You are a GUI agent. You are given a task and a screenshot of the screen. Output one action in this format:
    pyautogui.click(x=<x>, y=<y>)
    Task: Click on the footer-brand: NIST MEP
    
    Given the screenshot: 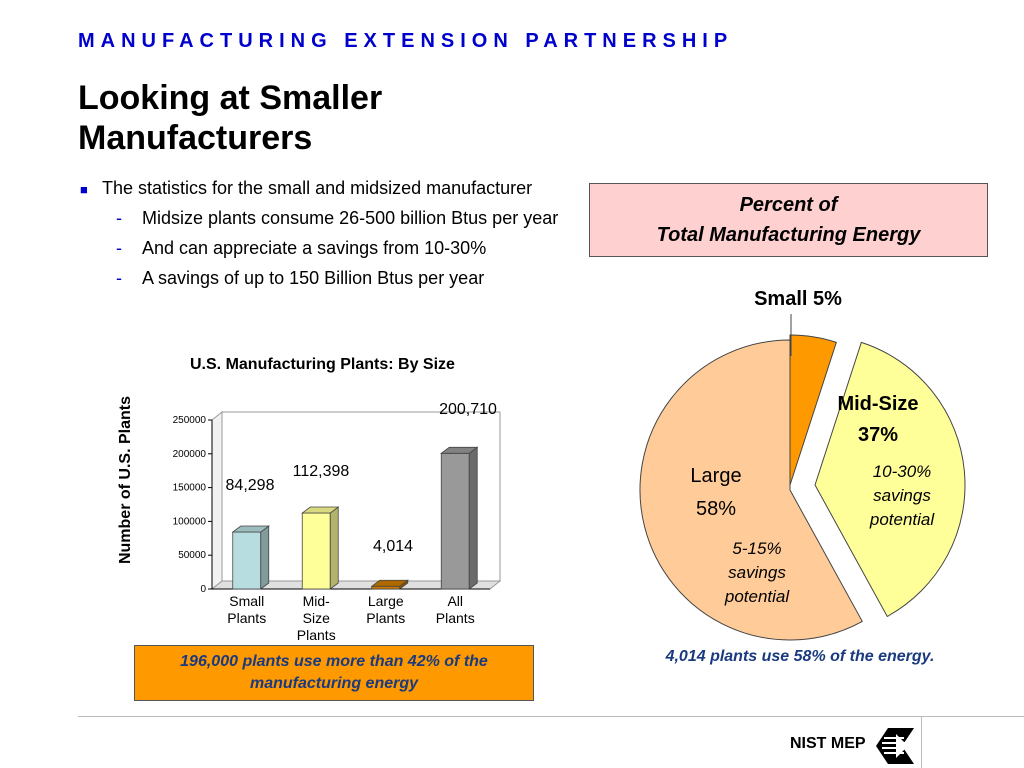 What is the action you would take?
    pyautogui.click(x=828, y=743)
    